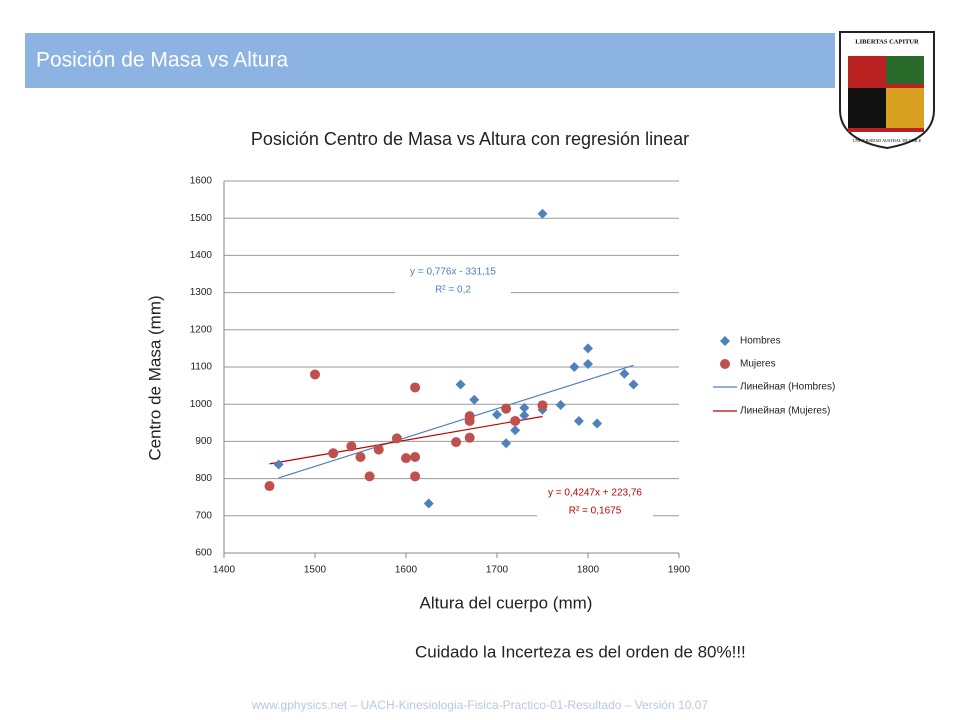 The width and height of the screenshot is (960, 720). What do you see at coordinates (201, 255) in the screenshot?
I see `y-tick-label: 1400` at bounding box center [201, 255].